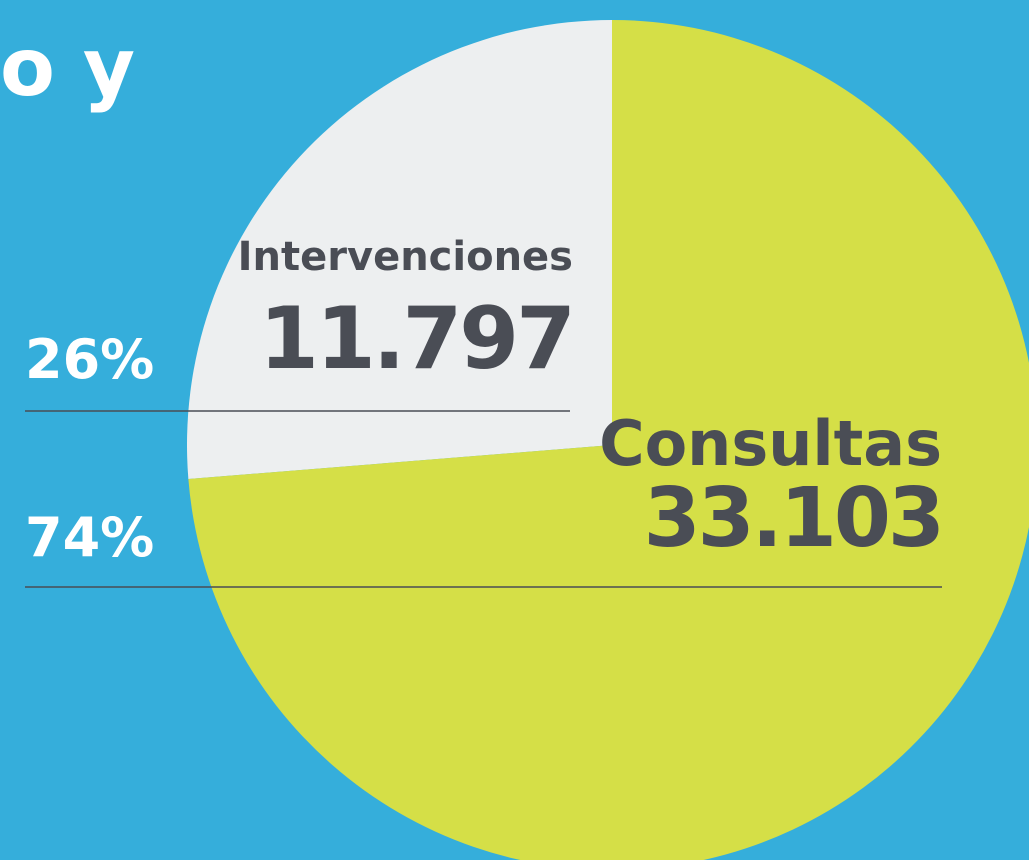 Image resolution: width=1029 pixels, height=860 pixels. What do you see at coordinates (89, 537) in the screenshot?
I see `percentage-label: 74%` at bounding box center [89, 537].